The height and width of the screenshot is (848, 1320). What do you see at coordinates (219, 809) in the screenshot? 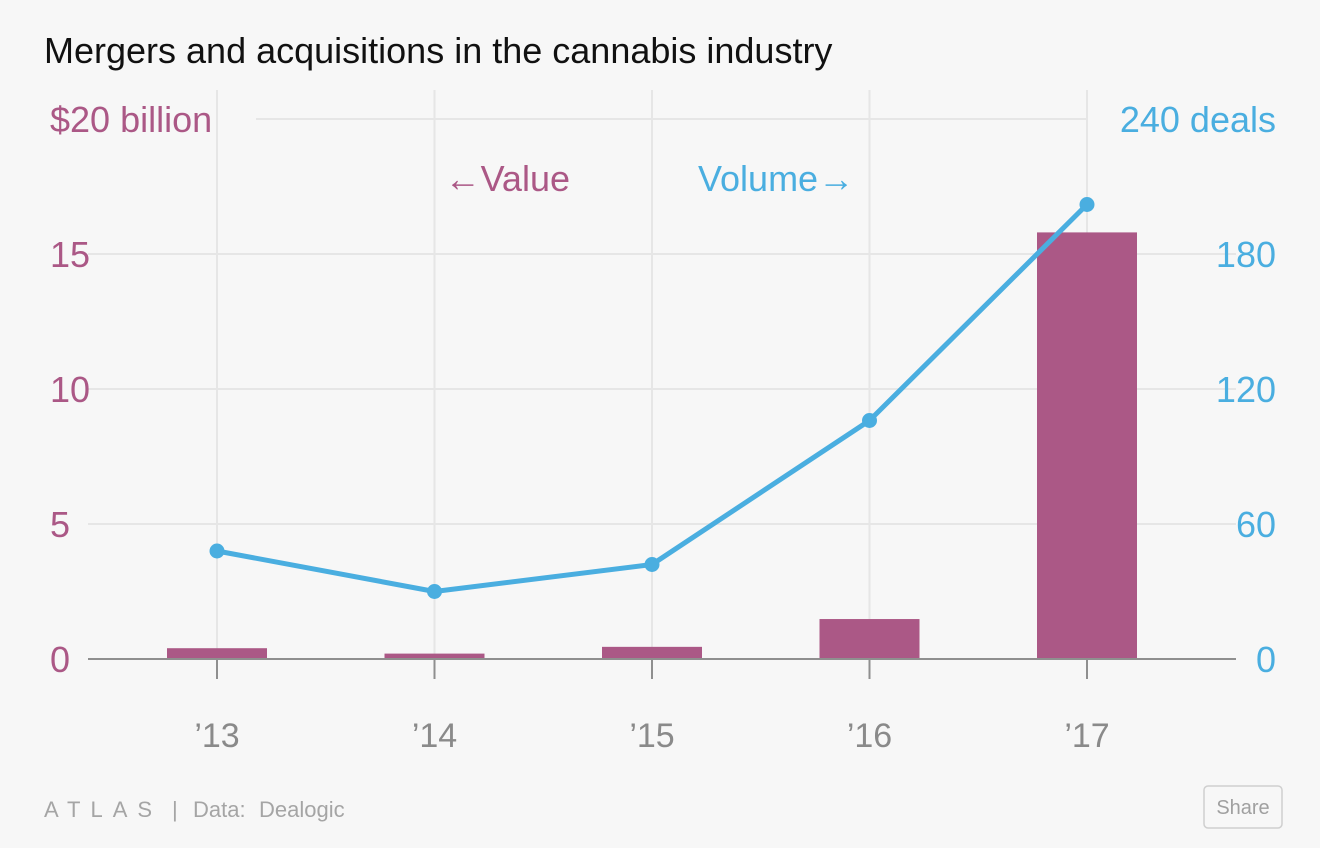
I see `source-label: Data:` at bounding box center [219, 809].